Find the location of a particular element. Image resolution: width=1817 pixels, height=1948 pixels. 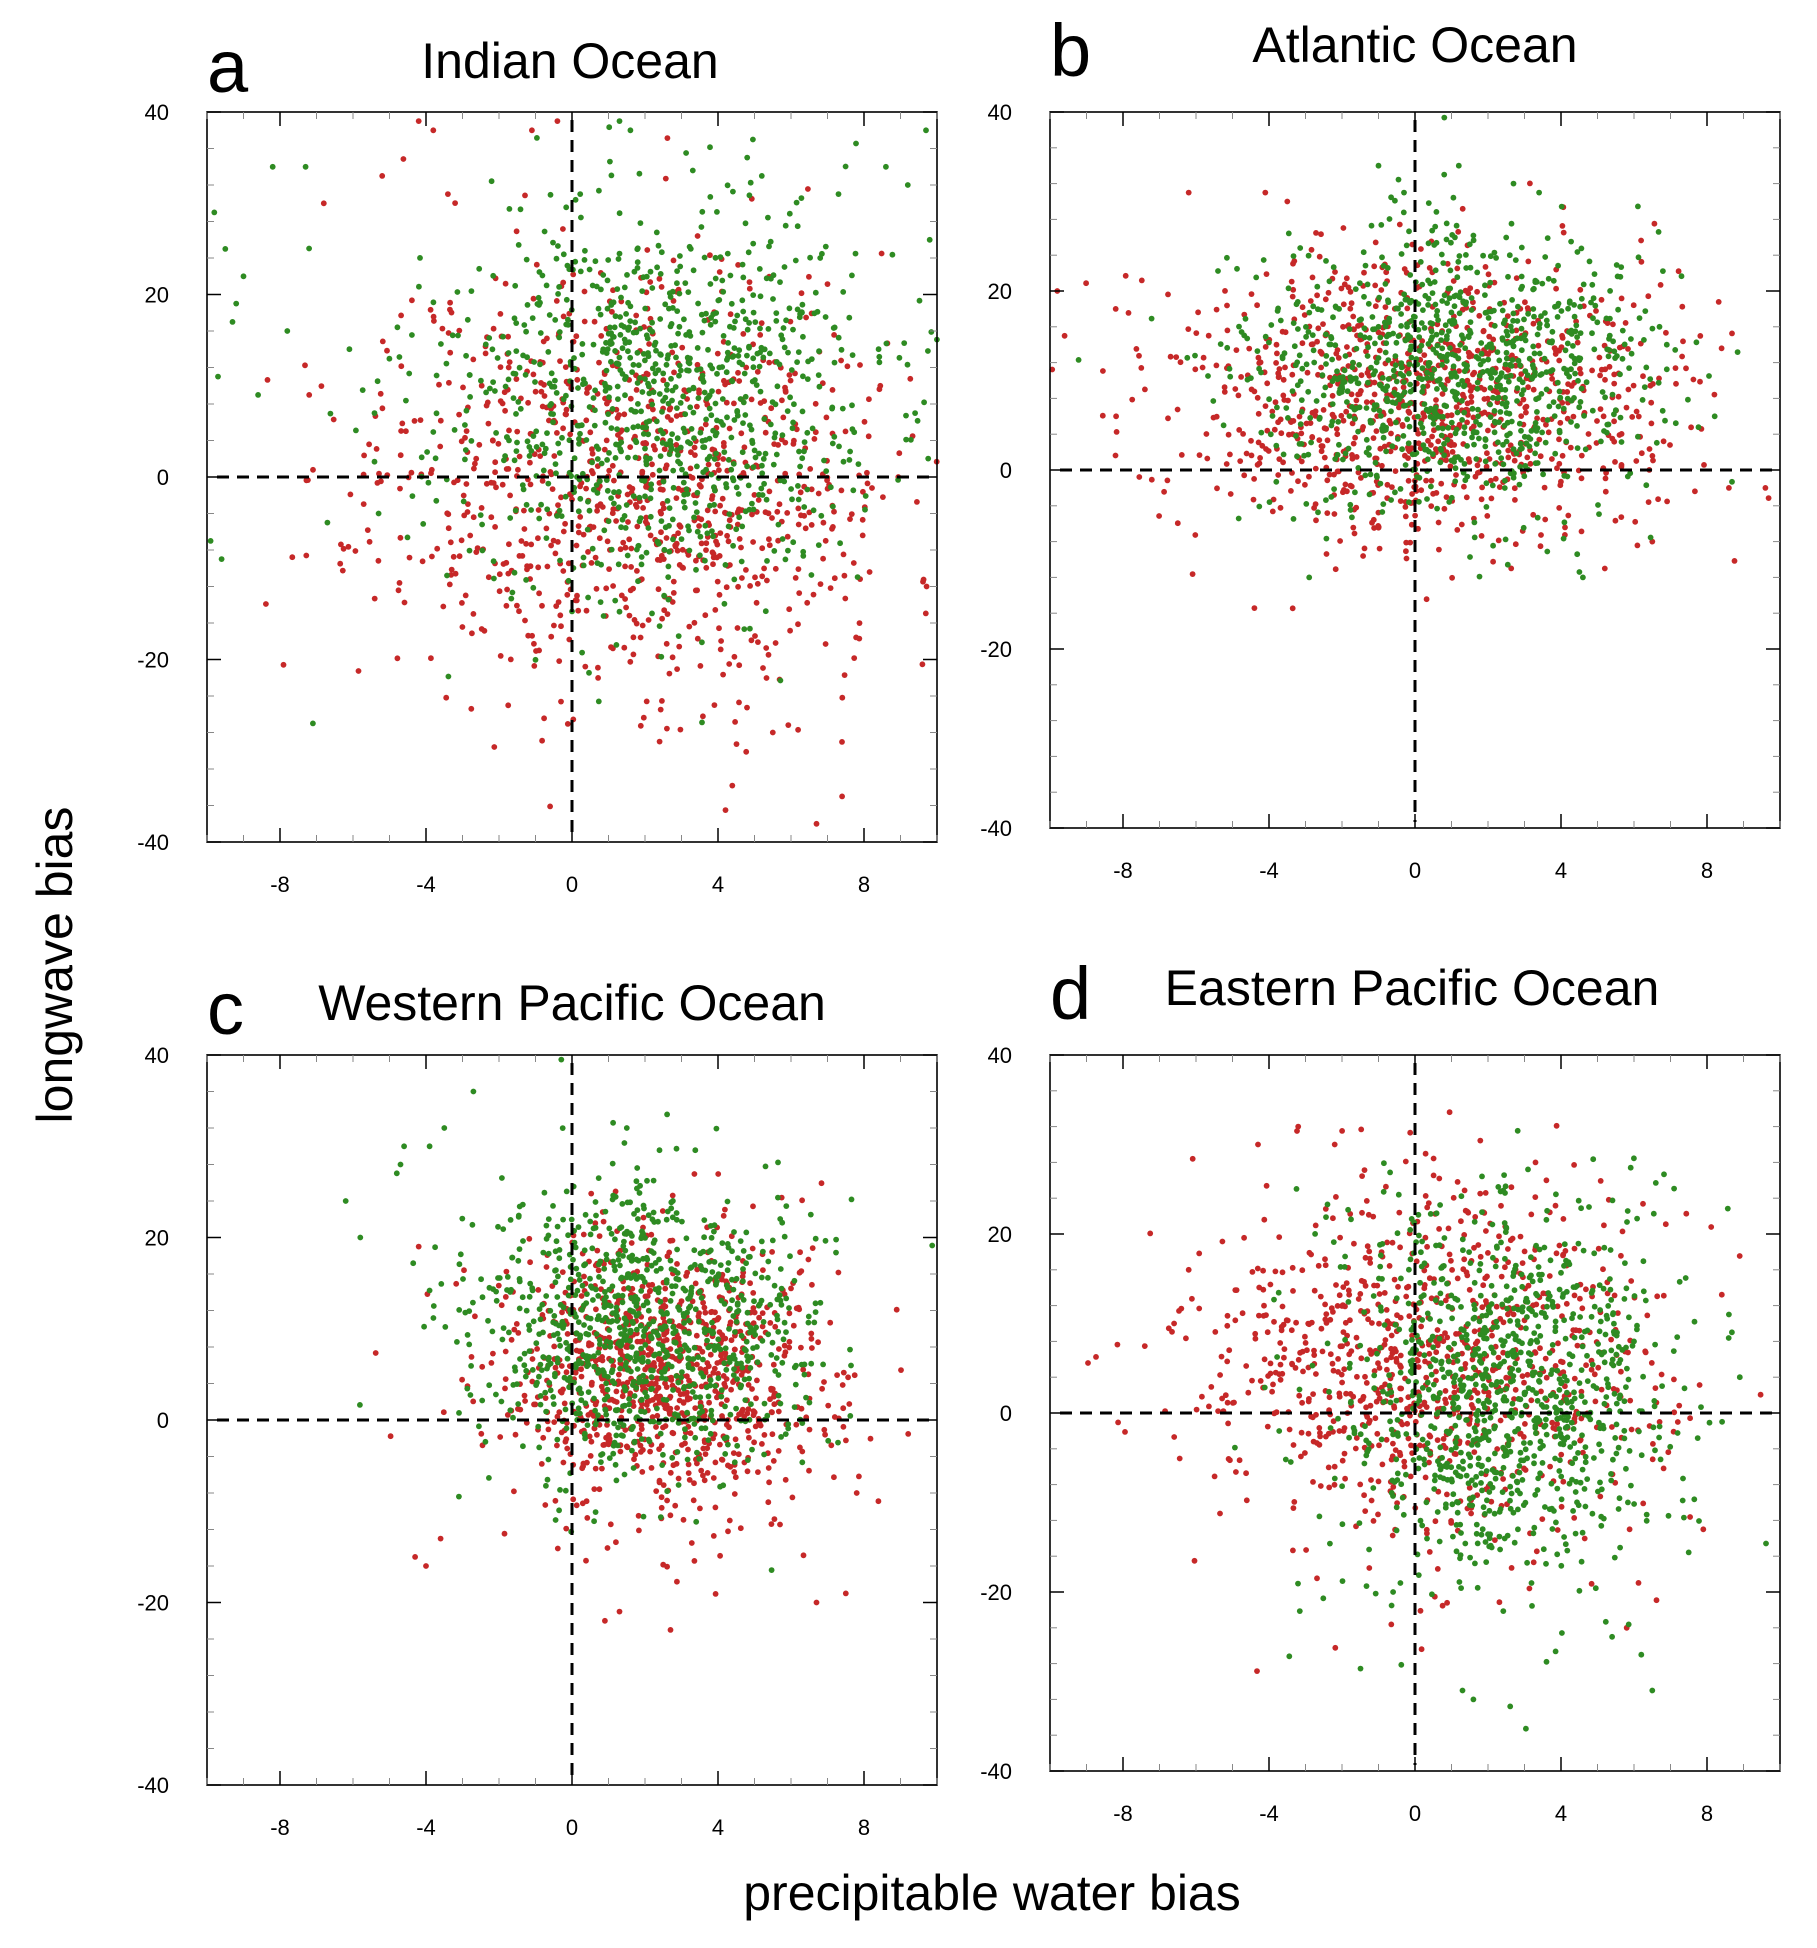

y-tick-label: 20 is located at coordinates (1000, 291).